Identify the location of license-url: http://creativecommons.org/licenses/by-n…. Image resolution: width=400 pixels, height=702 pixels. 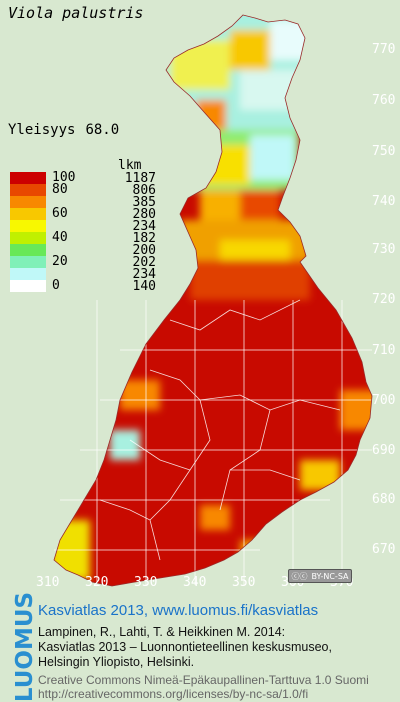
(173, 694).